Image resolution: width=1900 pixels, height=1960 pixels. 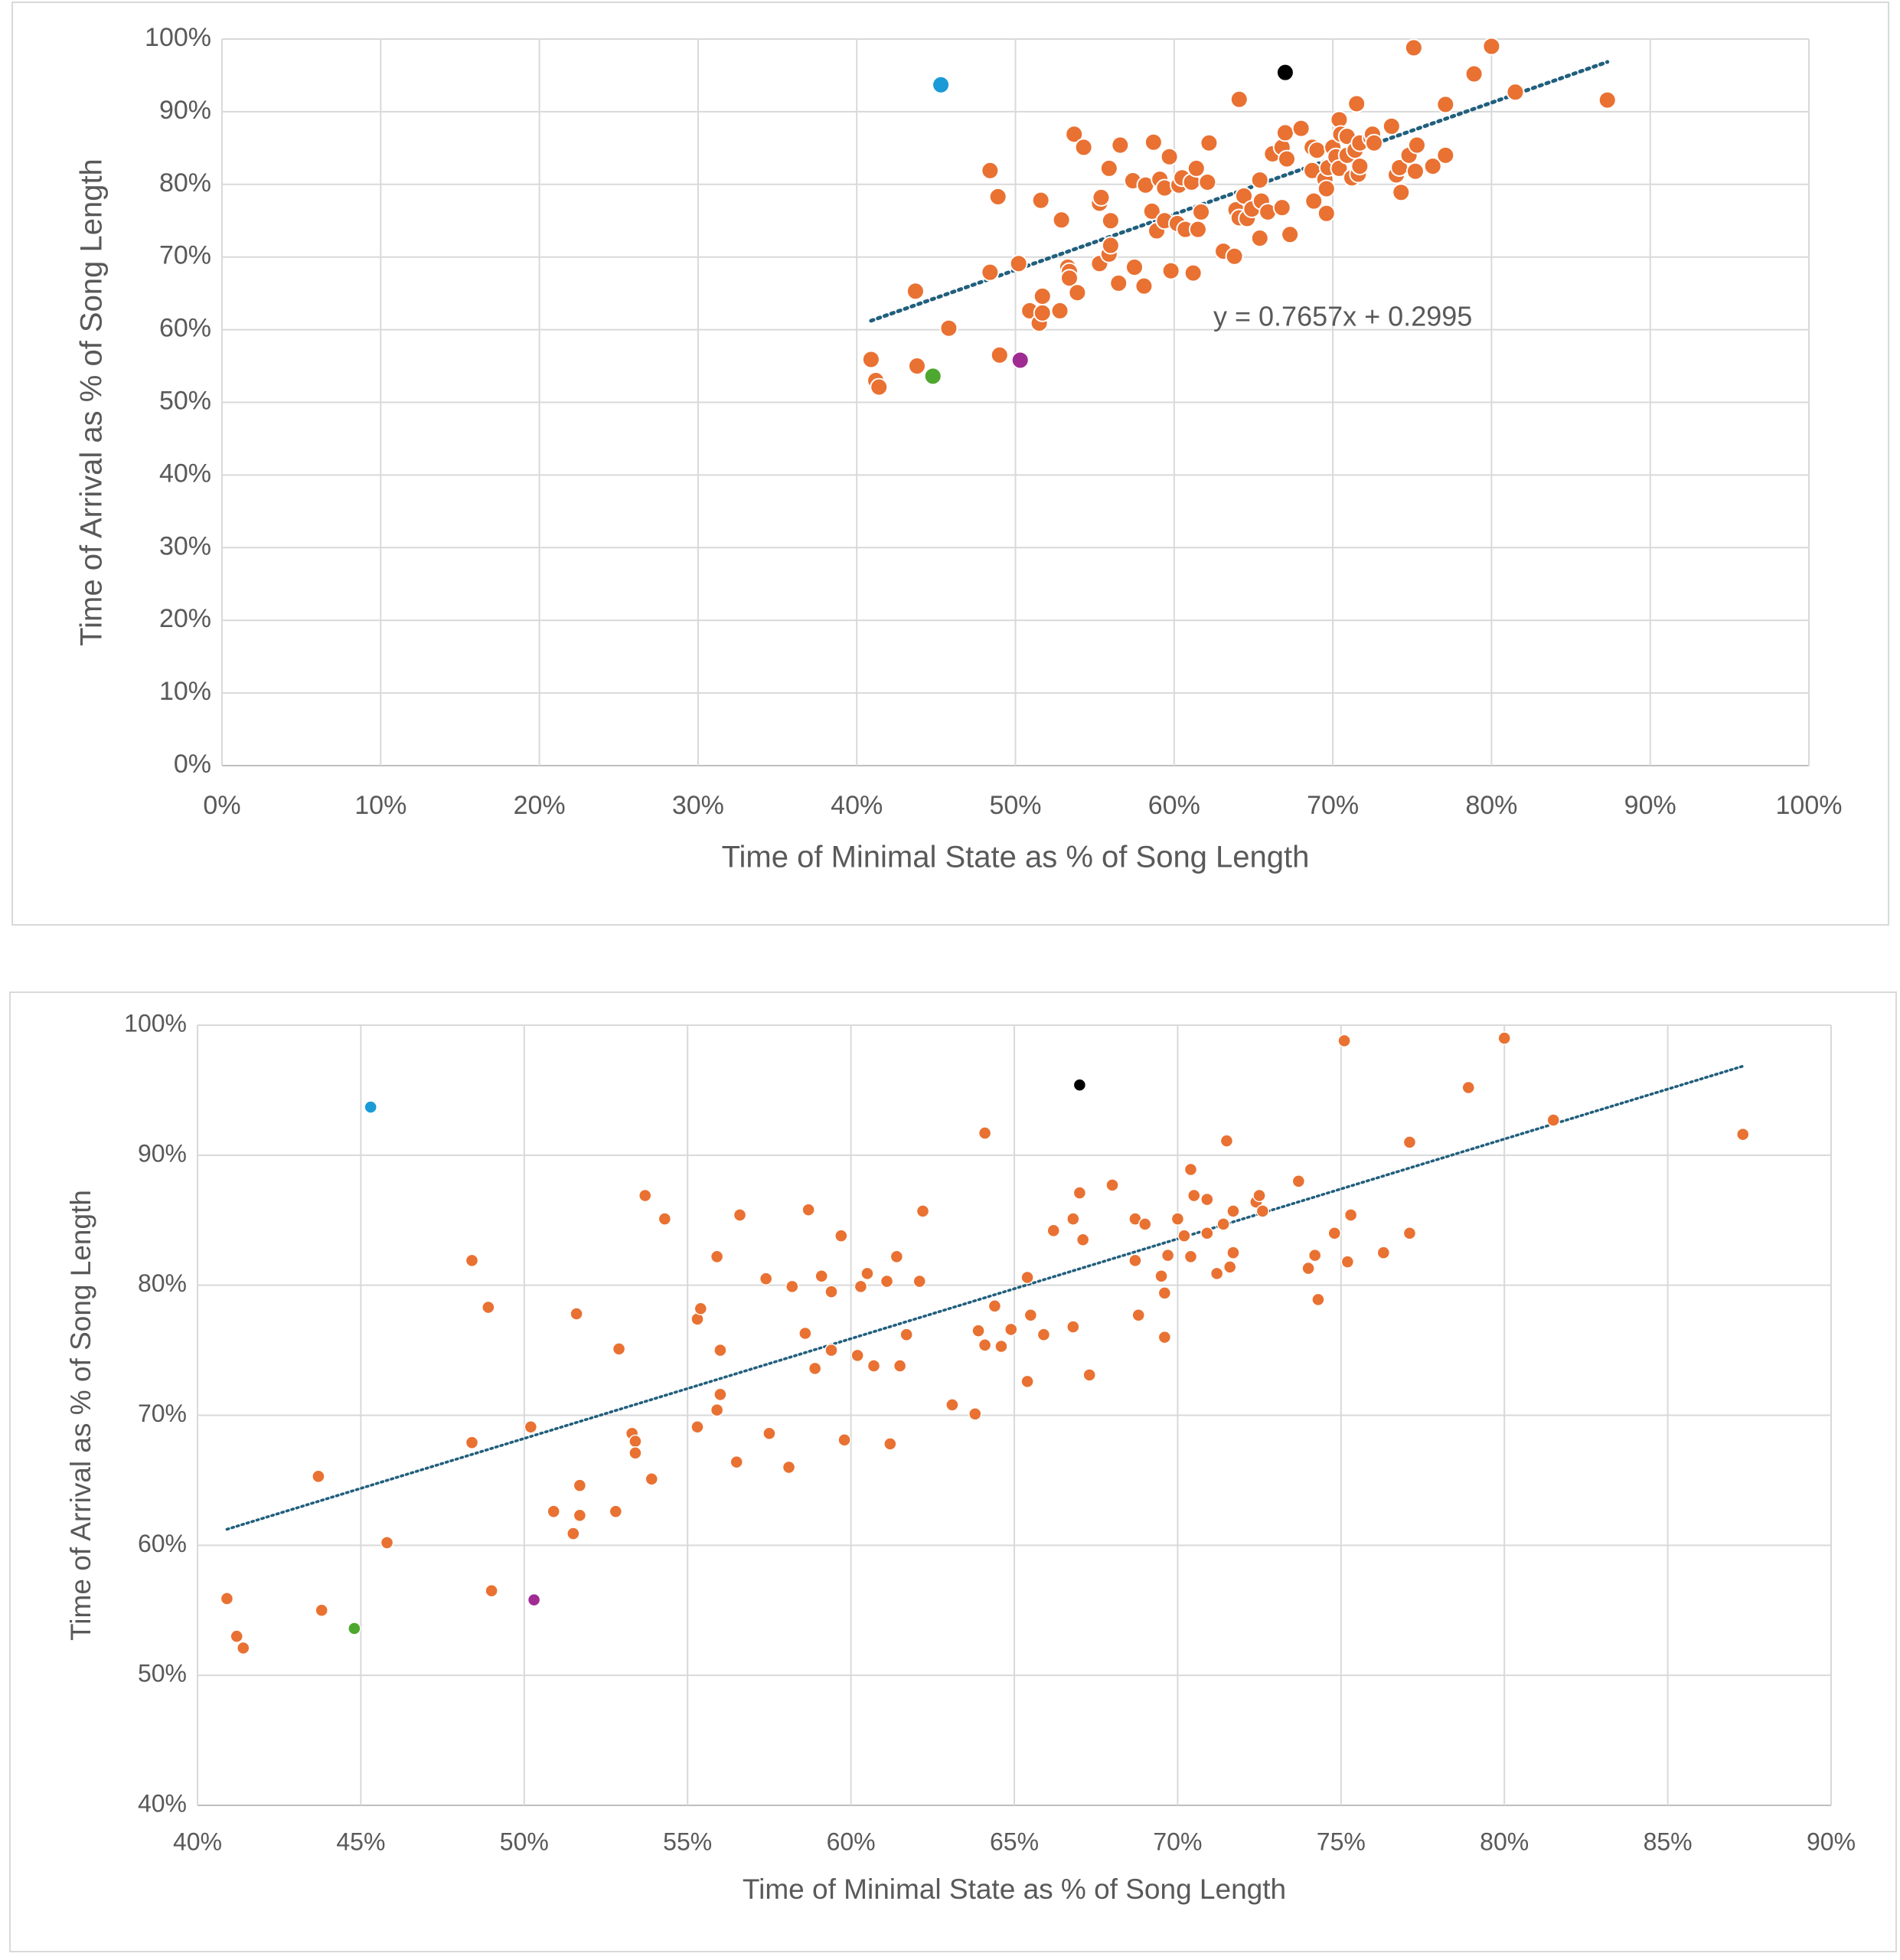 I want to click on trendline-equation: y = 0.7657x + 0.2995, so click(x=1342, y=316).